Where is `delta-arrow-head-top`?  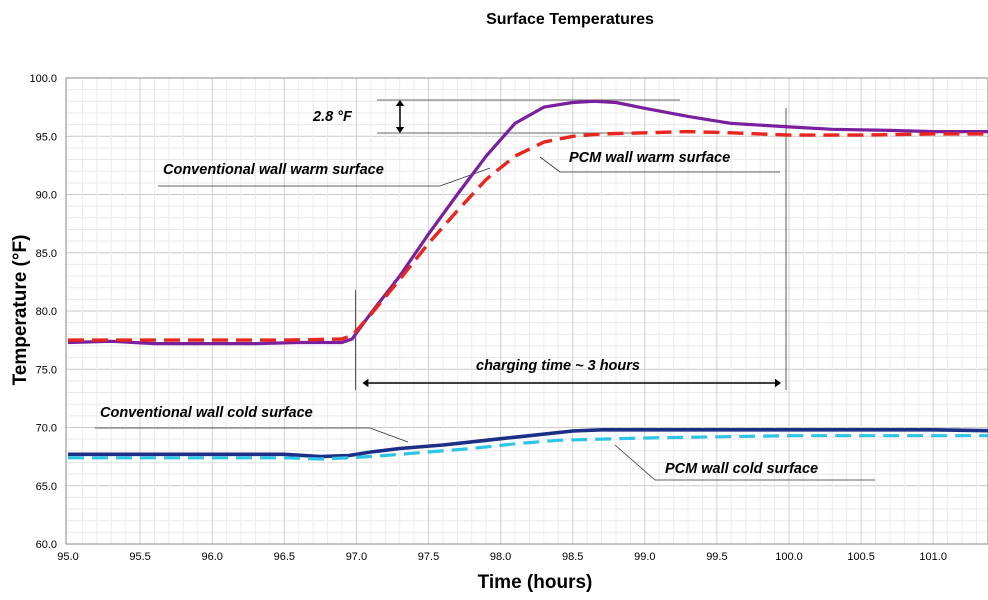
delta-arrow-head-top is located at coordinates (400, 103).